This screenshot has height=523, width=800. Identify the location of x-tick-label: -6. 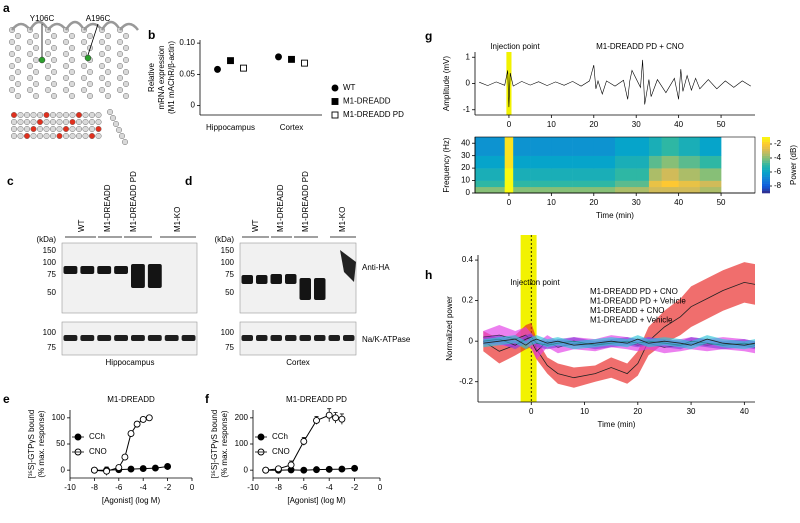
(119, 487).